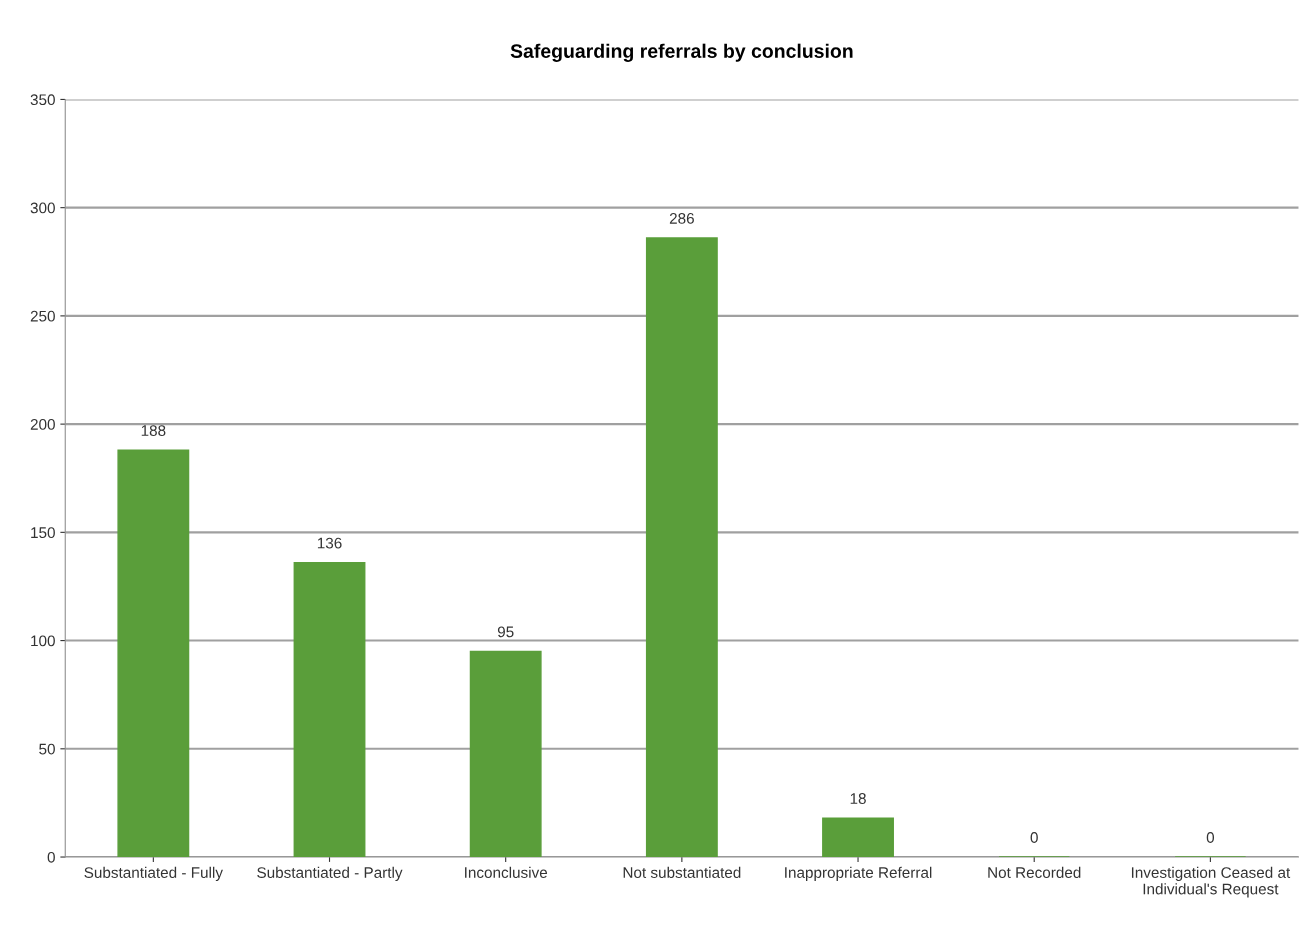  Describe the element at coordinates (681, 52) in the screenshot. I see `chart-title: Safeguarding referrals by conclusion` at that location.